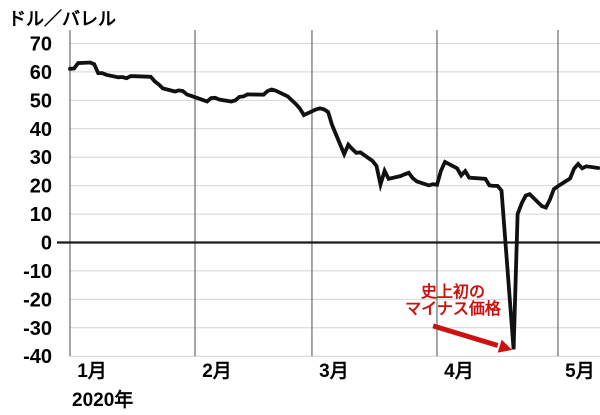 This screenshot has height=415, width=600. What do you see at coordinates (37, 300) in the screenshot?
I see `y-tick-label--20: -20` at bounding box center [37, 300].